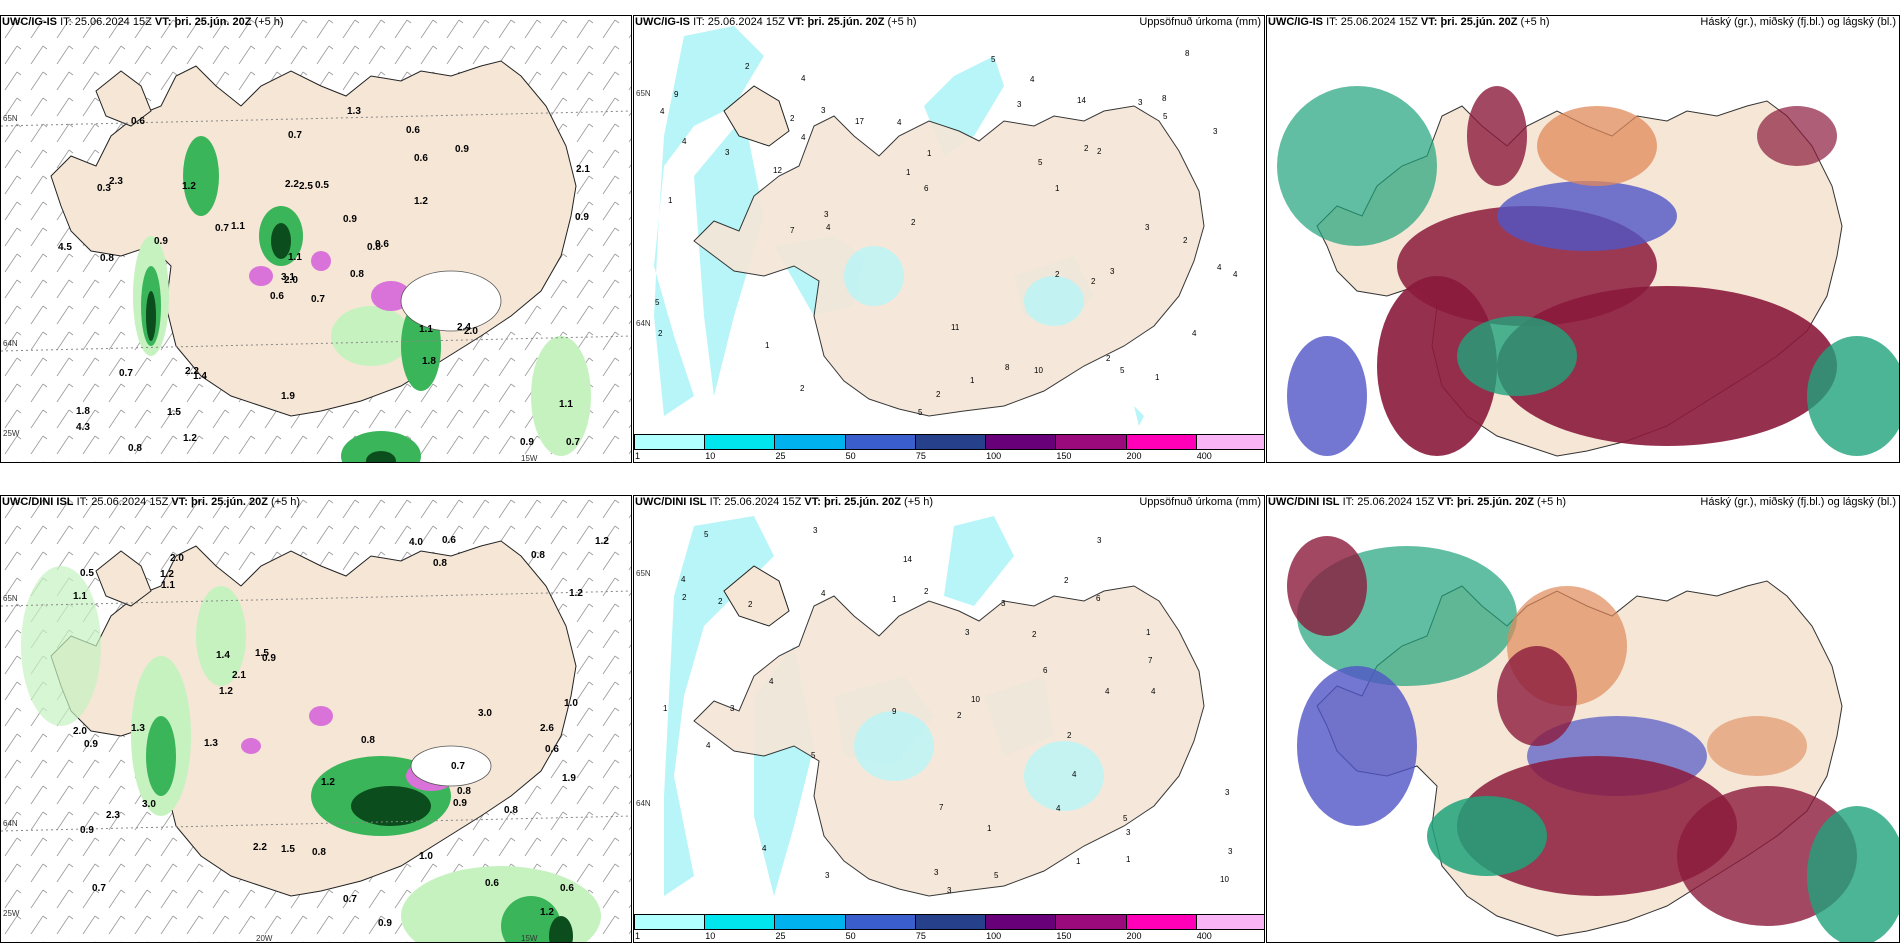  Describe the element at coordinates (949, 448) in the screenshot. I see `row1-colorbar: 1 10 25 50 75 100 150 200 400` at that location.